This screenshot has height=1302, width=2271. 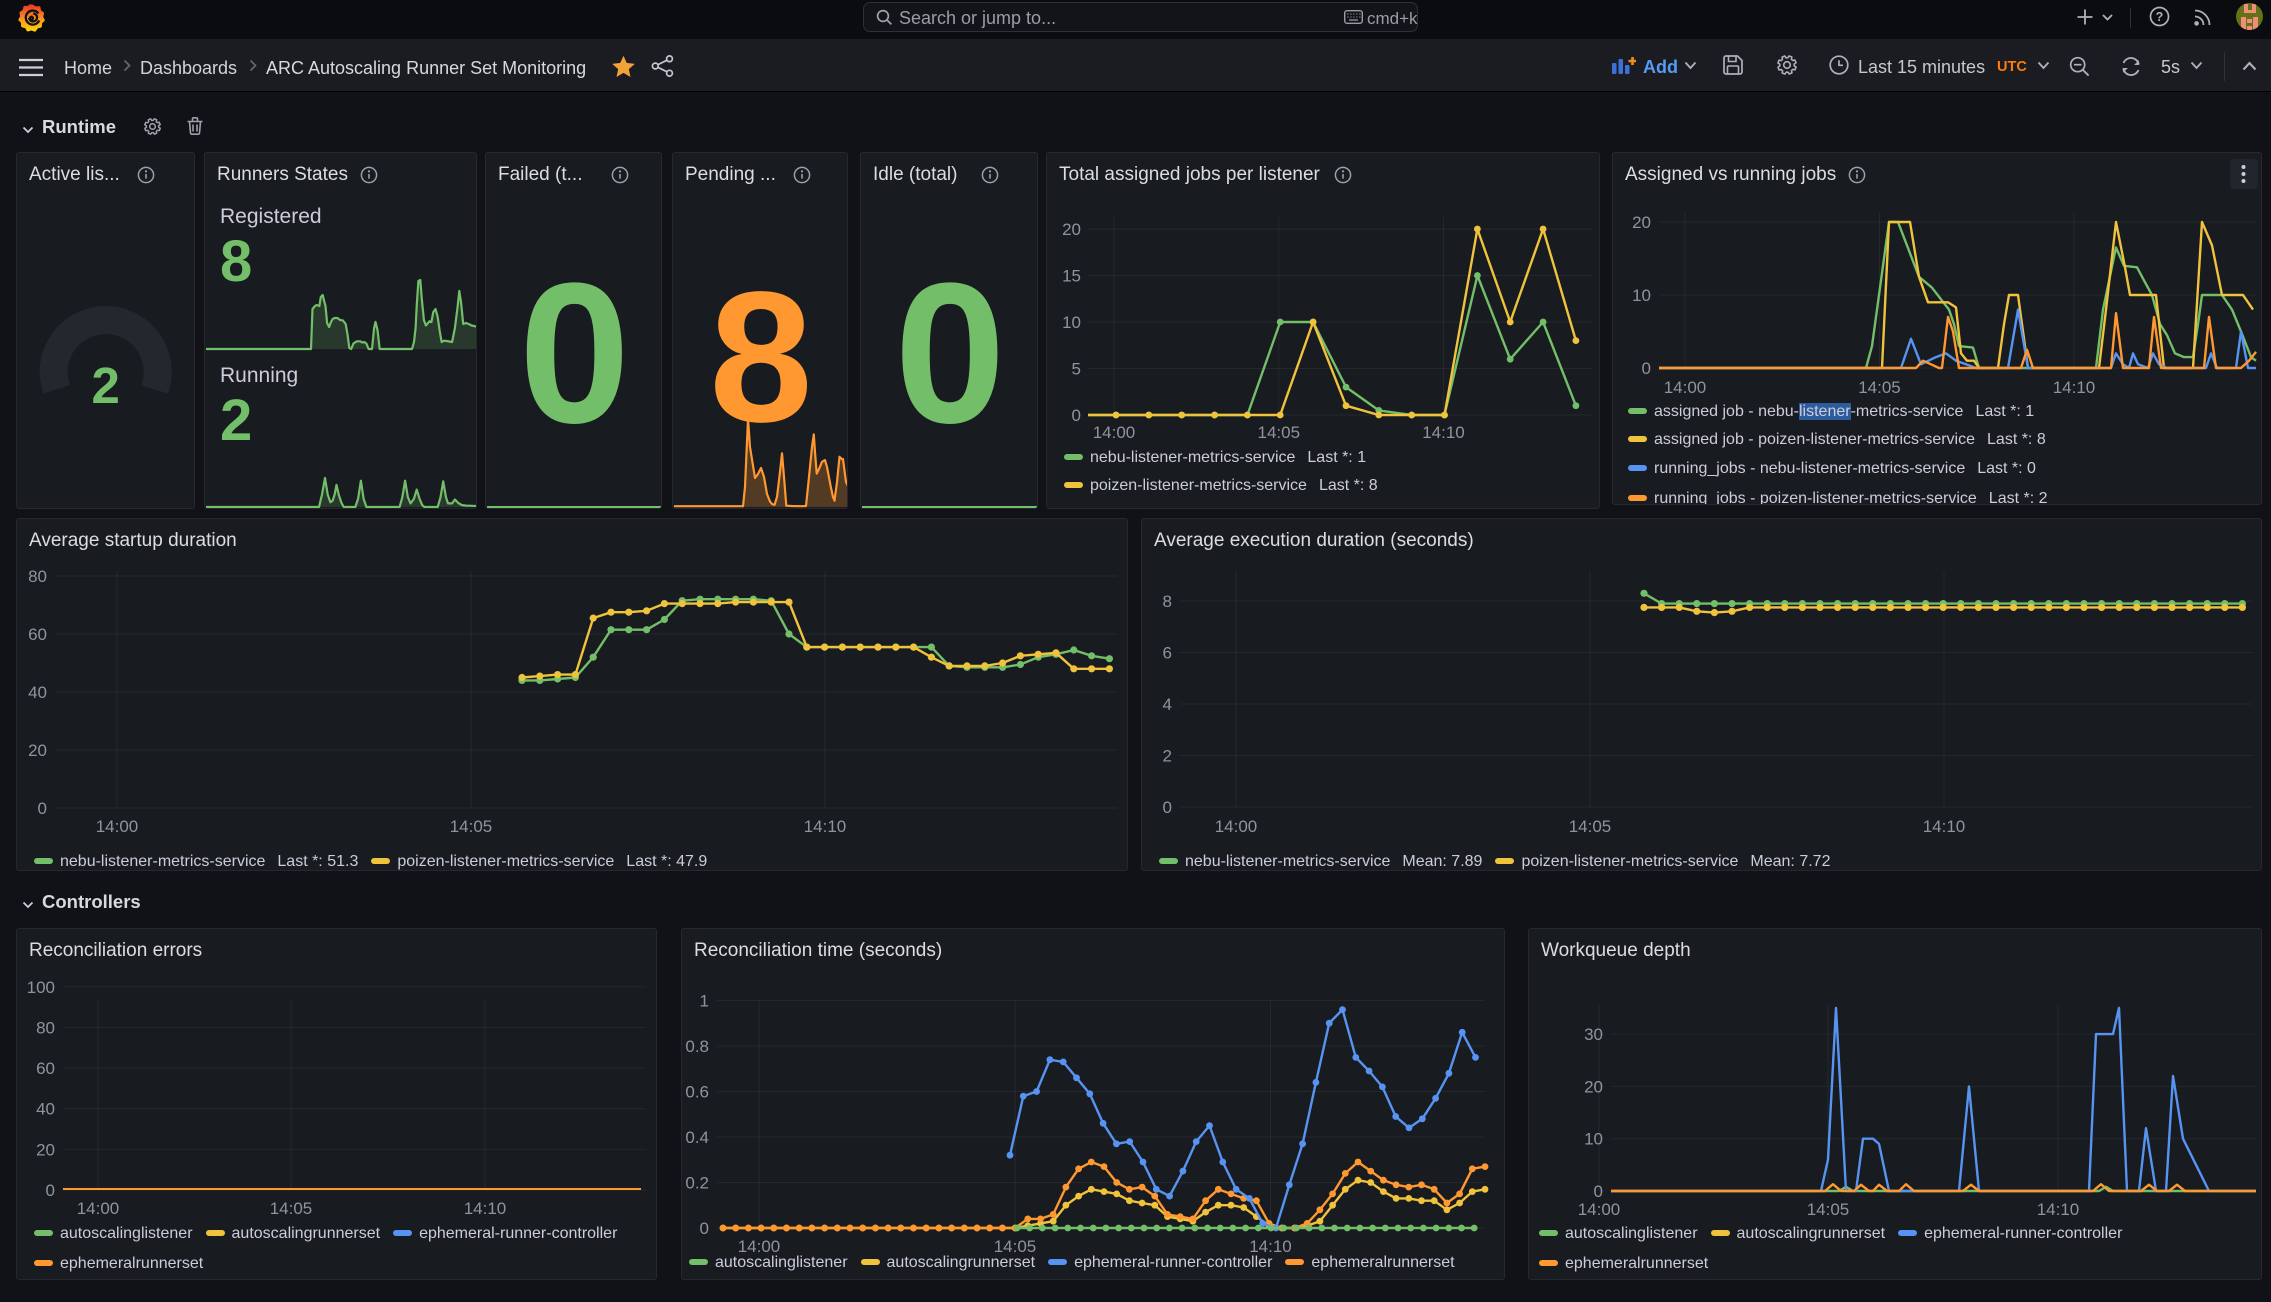 What do you see at coordinates (1593, 1034) in the screenshot?
I see `svg-text: 30` at bounding box center [1593, 1034].